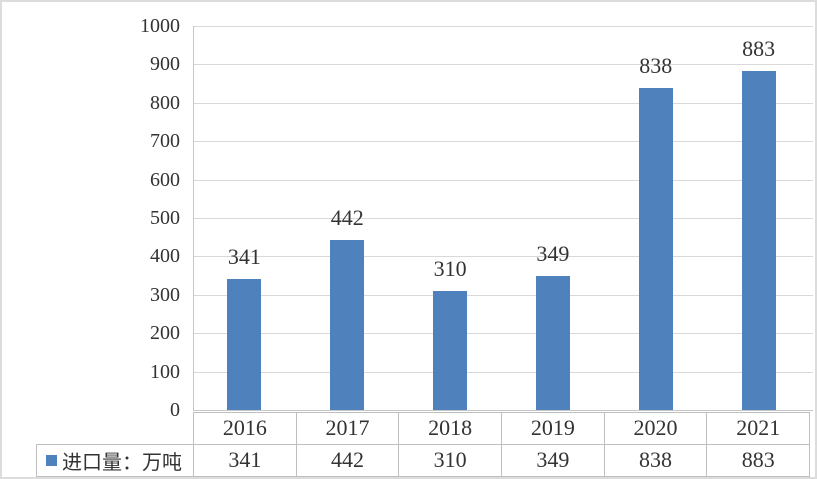 This screenshot has height=479, width=817. Describe the element at coordinates (193, 218) in the screenshot. I see `y-axis-line` at that location.